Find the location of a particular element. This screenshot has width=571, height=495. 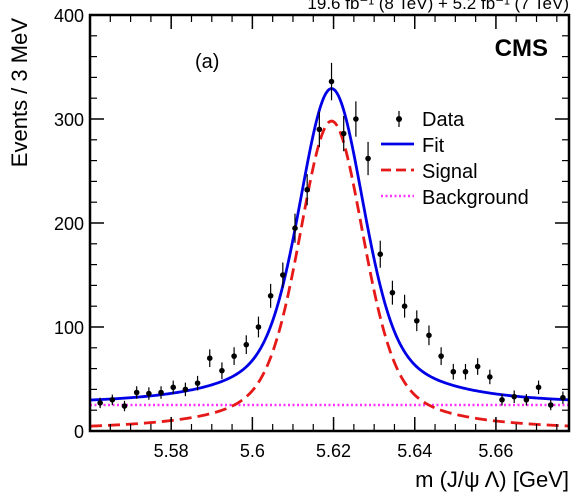

legend: Data Fit Signal Background is located at coordinates (455, 159).